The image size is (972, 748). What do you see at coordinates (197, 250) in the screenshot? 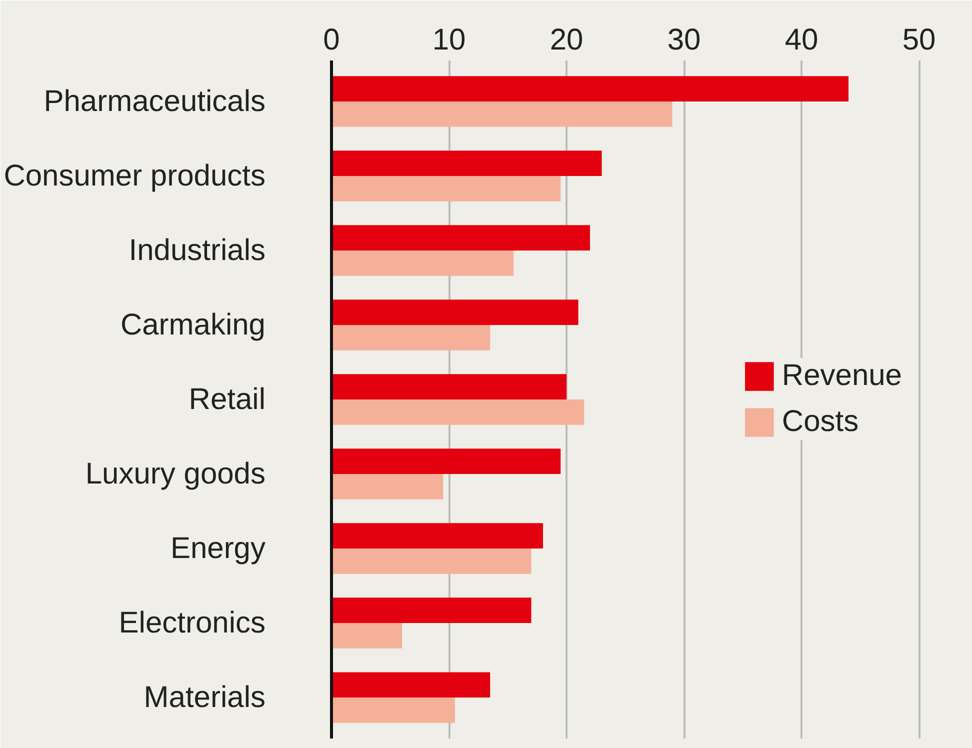
I see `y-tick-label: Industrials` at bounding box center [197, 250].